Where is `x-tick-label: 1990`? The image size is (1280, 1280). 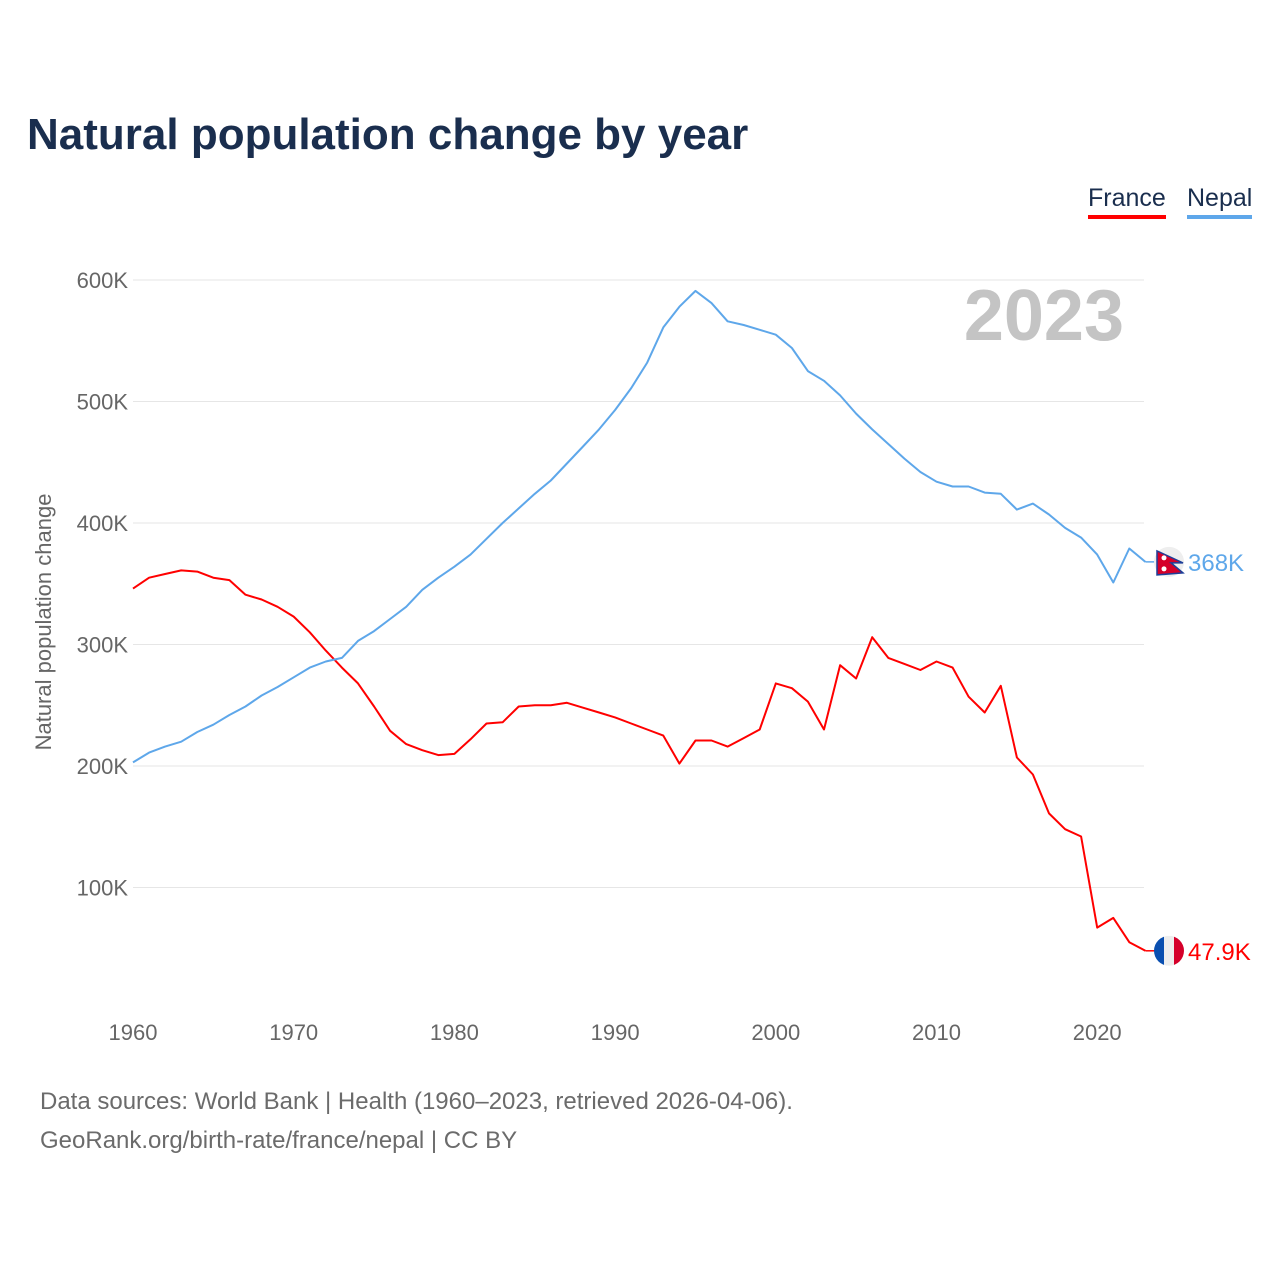
x-tick-label: 1990 is located at coordinates (615, 1032).